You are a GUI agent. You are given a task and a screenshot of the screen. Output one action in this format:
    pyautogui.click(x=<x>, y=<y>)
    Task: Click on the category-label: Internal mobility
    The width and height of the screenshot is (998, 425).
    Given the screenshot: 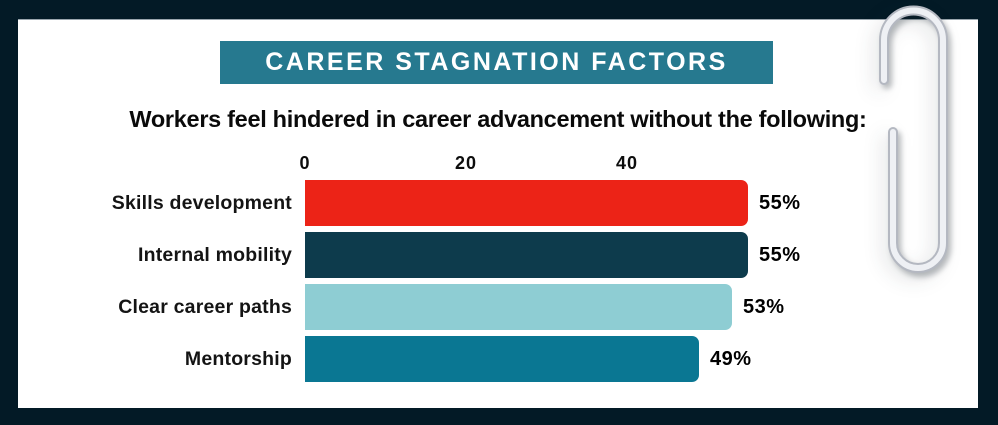 What is the action you would take?
    pyautogui.click(x=214, y=254)
    